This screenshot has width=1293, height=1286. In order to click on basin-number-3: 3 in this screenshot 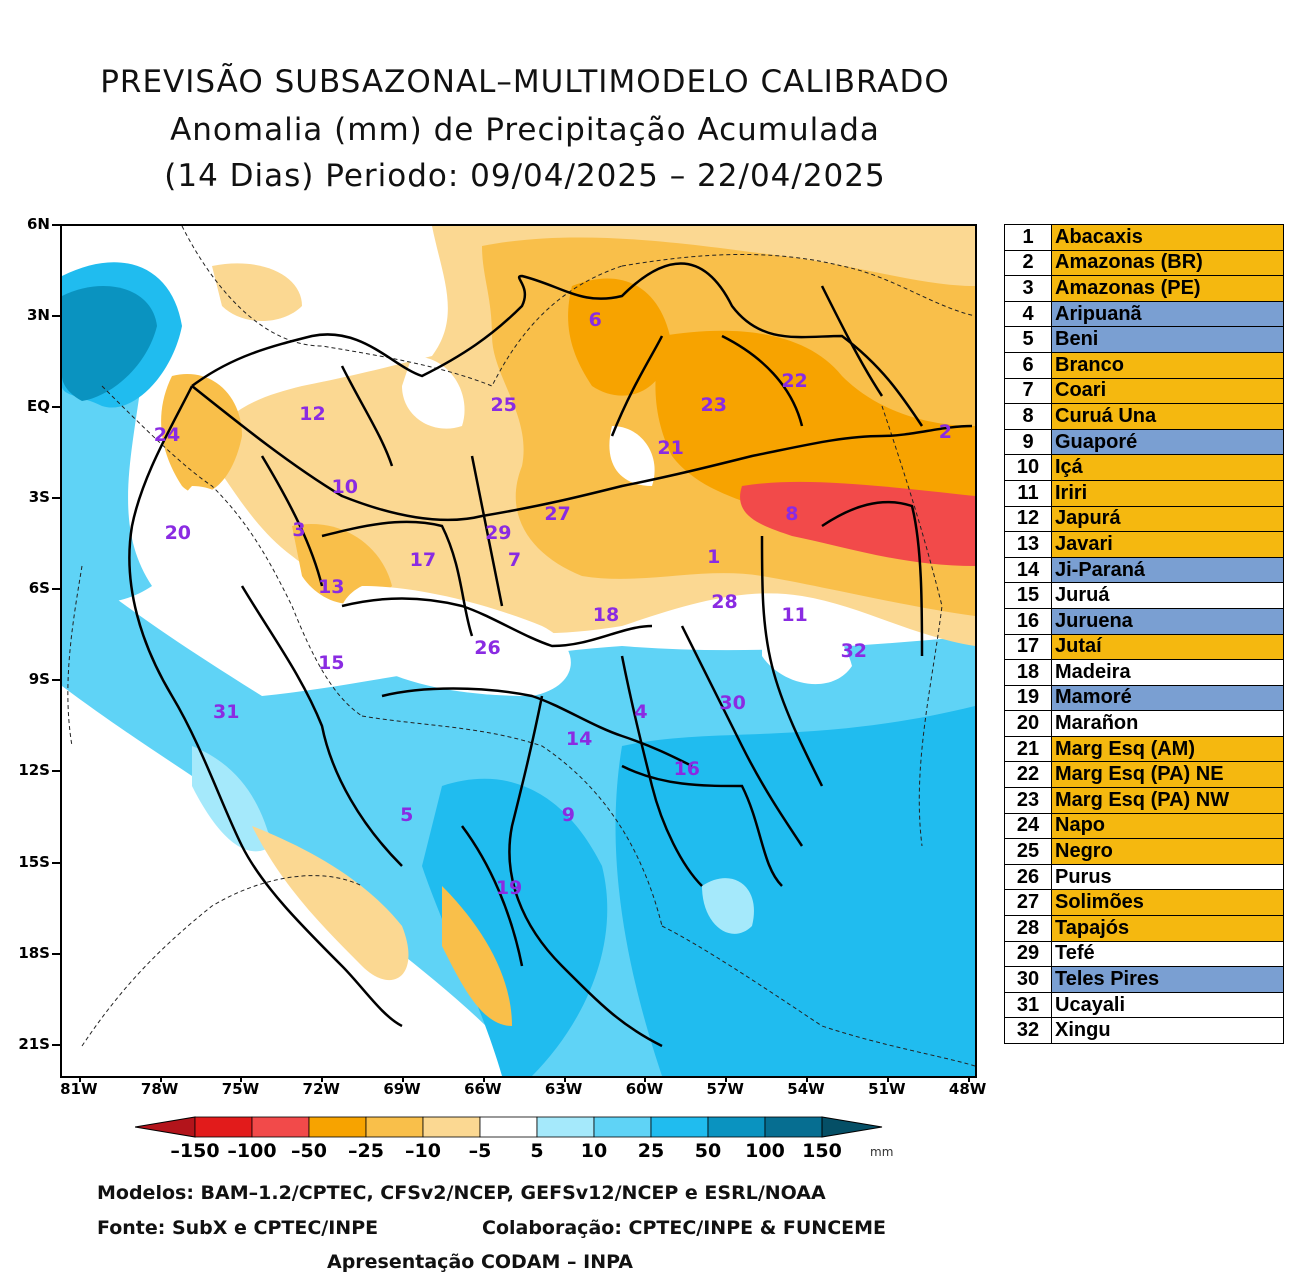, I will do `click(299, 529)`.